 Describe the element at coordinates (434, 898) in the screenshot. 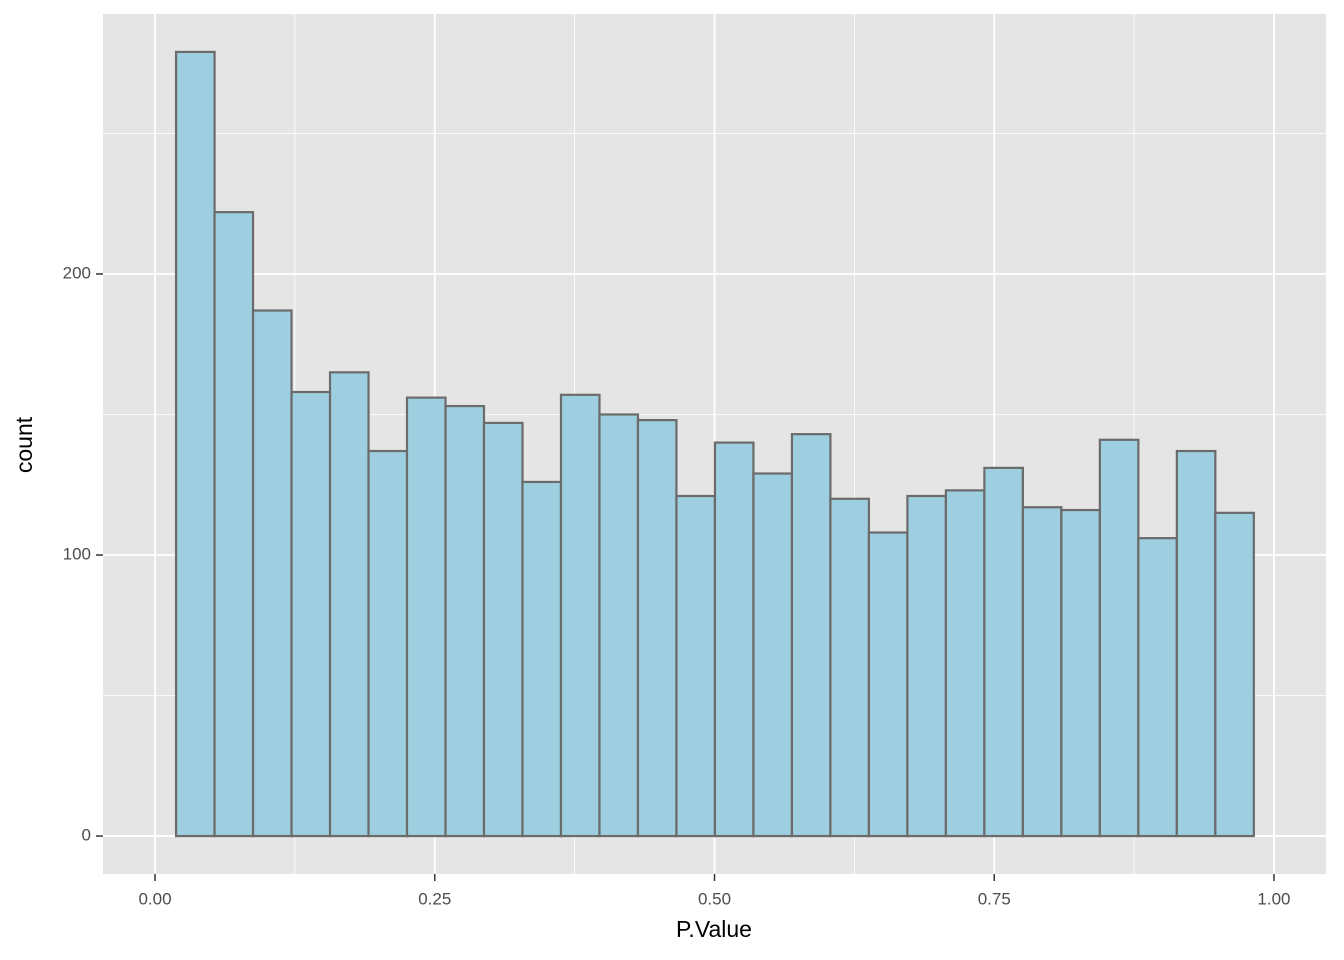

I see `x-tick-label: 0.25` at that location.